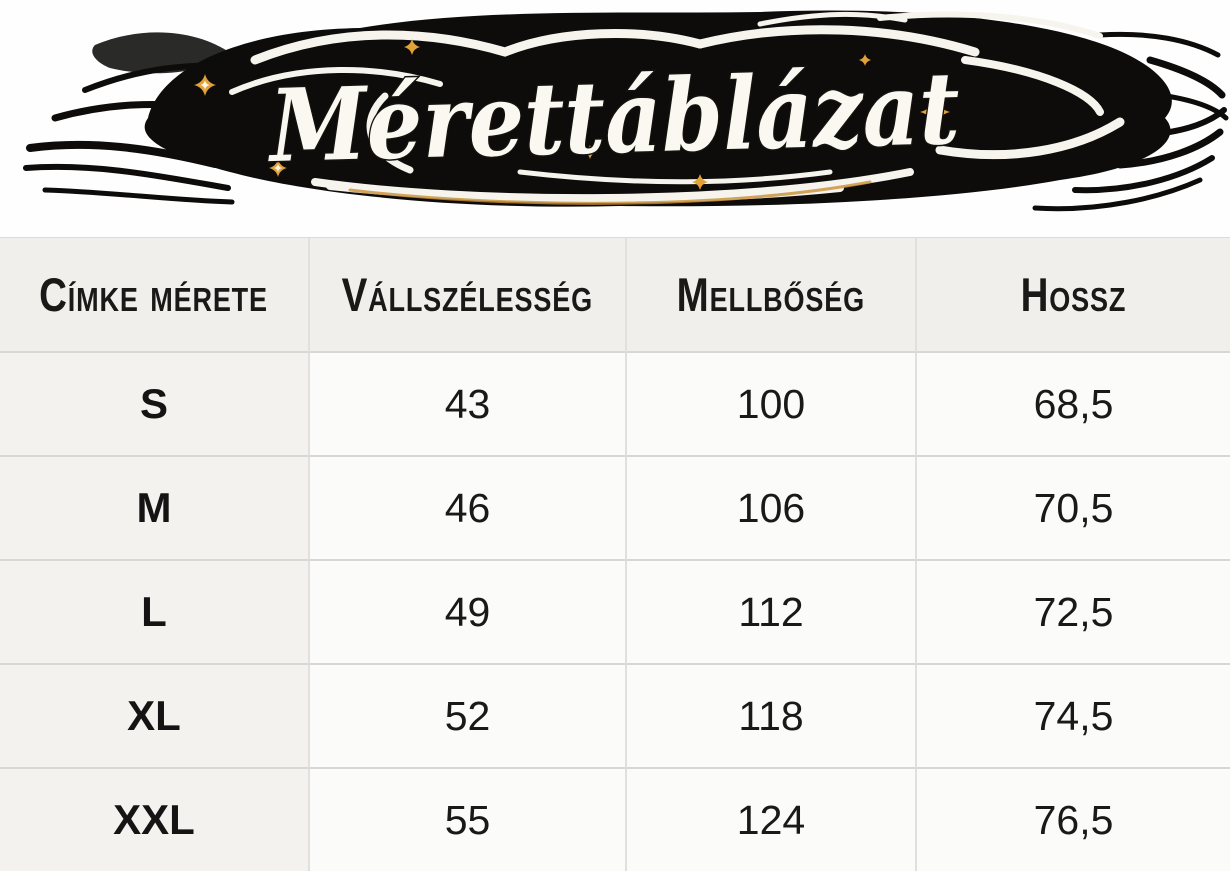 The image size is (1230, 871). I want to click on chest-cell: 112, so click(770, 613).